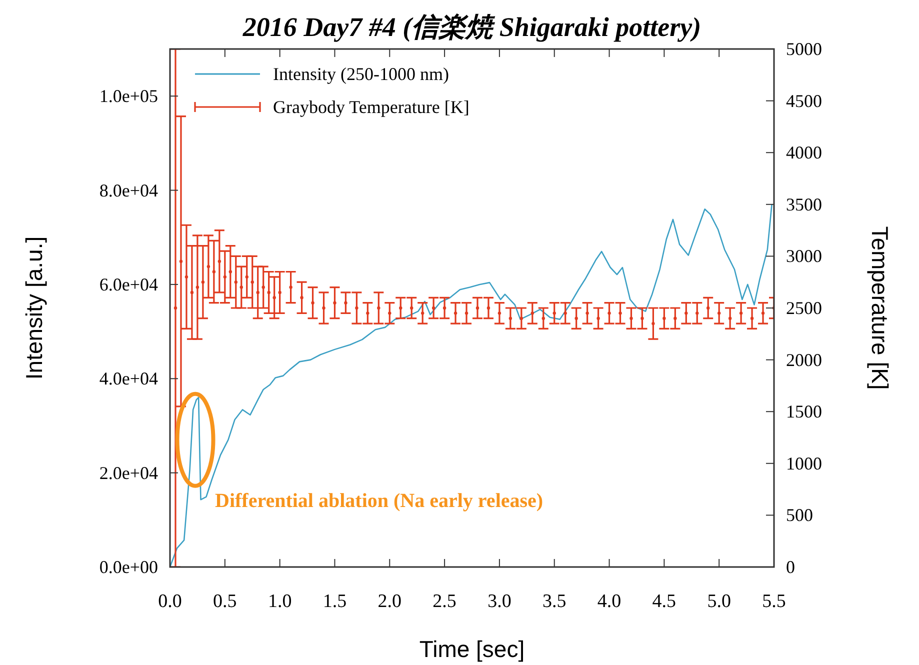  Describe the element at coordinates (472, 27) in the screenshot. I see `chart-title: 2016 Day7 #4 (信楽焼 Shigaraki pottery)` at that location.